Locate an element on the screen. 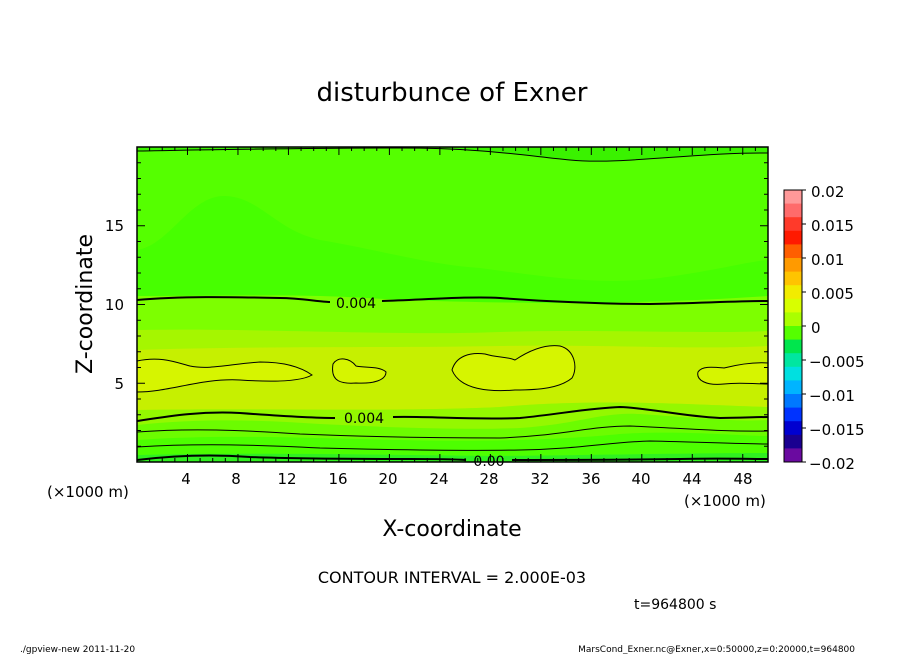 Image resolution: width=904 pixels, height=654 pixels. y-axis-title: Z-coordinate is located at coordinates (85, 304).